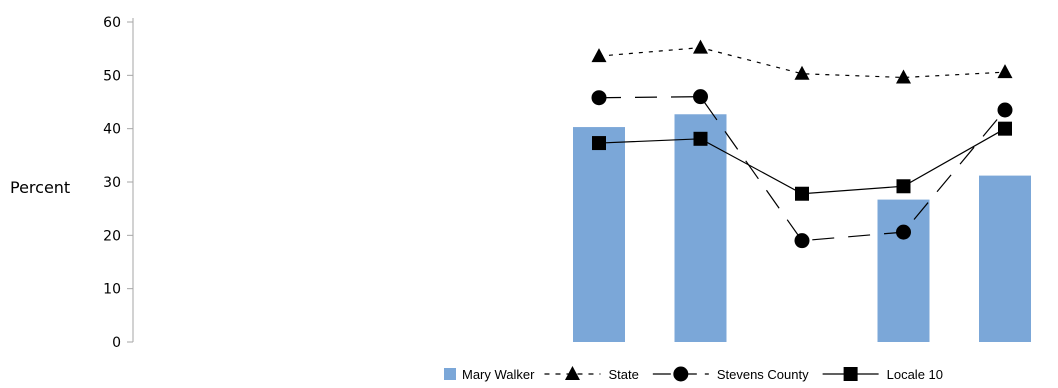 This screenshot has width=1058, height=388. What do you see at coordinates (112, 290) in the screenshot?
I see `y-tick-label: 10` at bounding box center [112, 290].